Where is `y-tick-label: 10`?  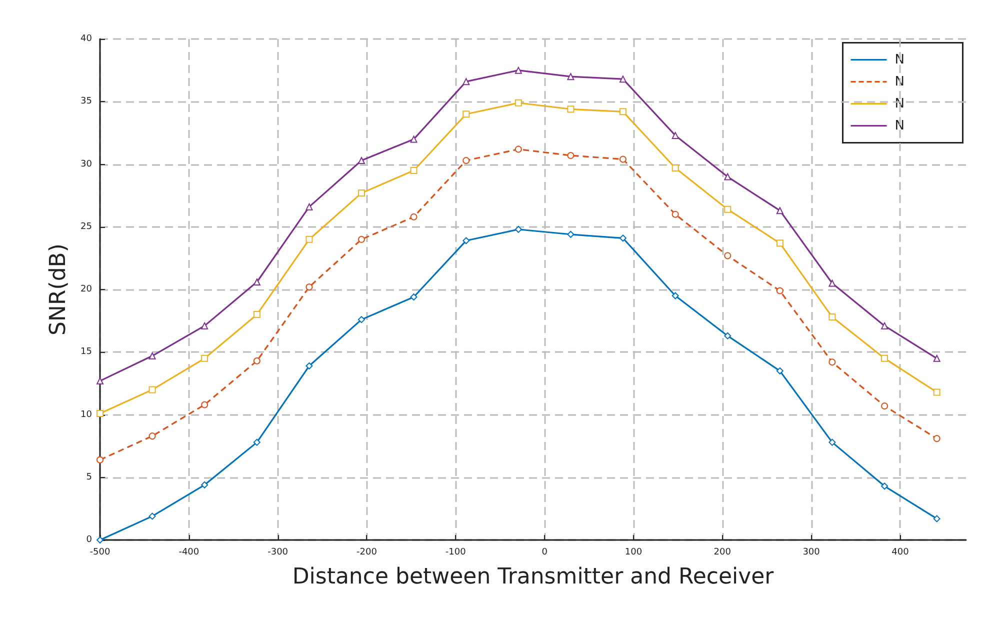
y-tick-label: 10 is located at coordinates (86, 415).